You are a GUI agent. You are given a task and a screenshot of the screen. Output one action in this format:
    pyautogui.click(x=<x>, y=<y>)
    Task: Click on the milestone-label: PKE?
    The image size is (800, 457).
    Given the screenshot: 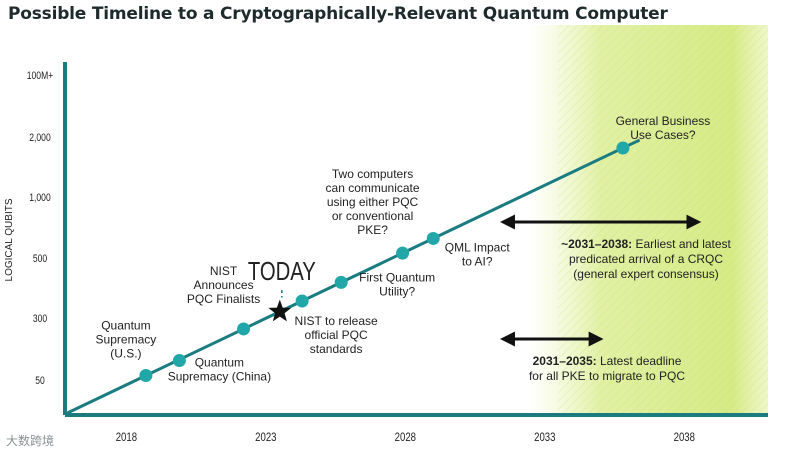 What is the action you would take?
    pyautogui.click(x=372, y=230)
    